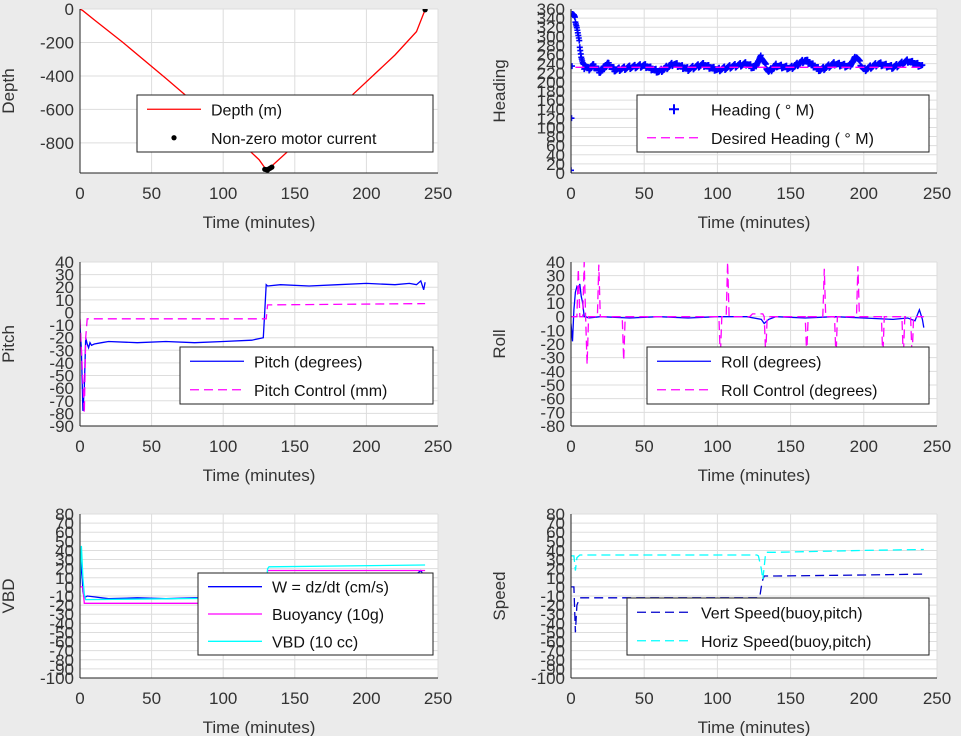  What do you see at coordinates (790, 698) in the screenshot?
I see `speed-x-tick-label: 150` at bounding box center [790, 698].